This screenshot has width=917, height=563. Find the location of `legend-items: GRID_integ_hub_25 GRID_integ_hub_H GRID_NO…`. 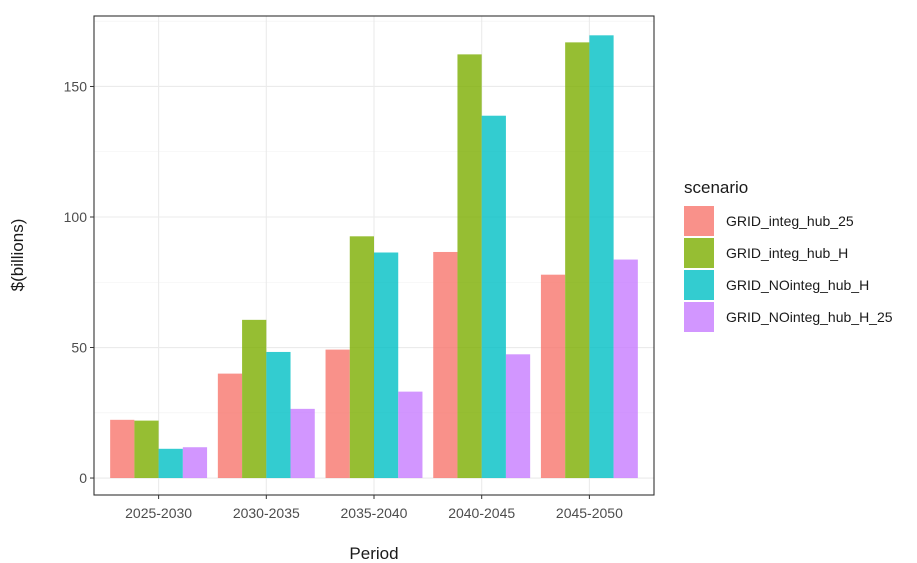

legend-items: GRID_integ_hub_25 GRID_integ_hub_H GRID_NO… is located at coordinates (788, 269).